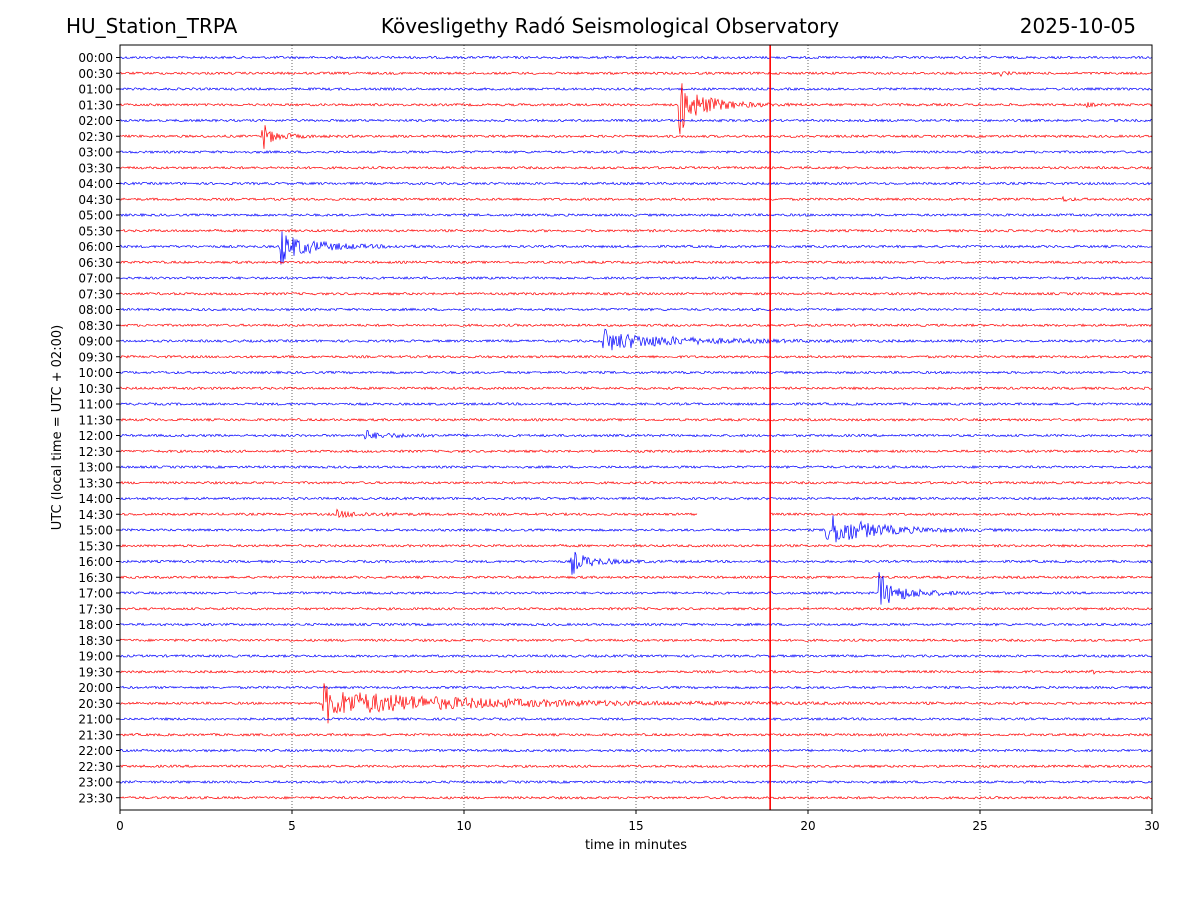  Describe the element at coordinates (95, 342) in the screenshot. I see `y-tick-label: 09:00` at that location.